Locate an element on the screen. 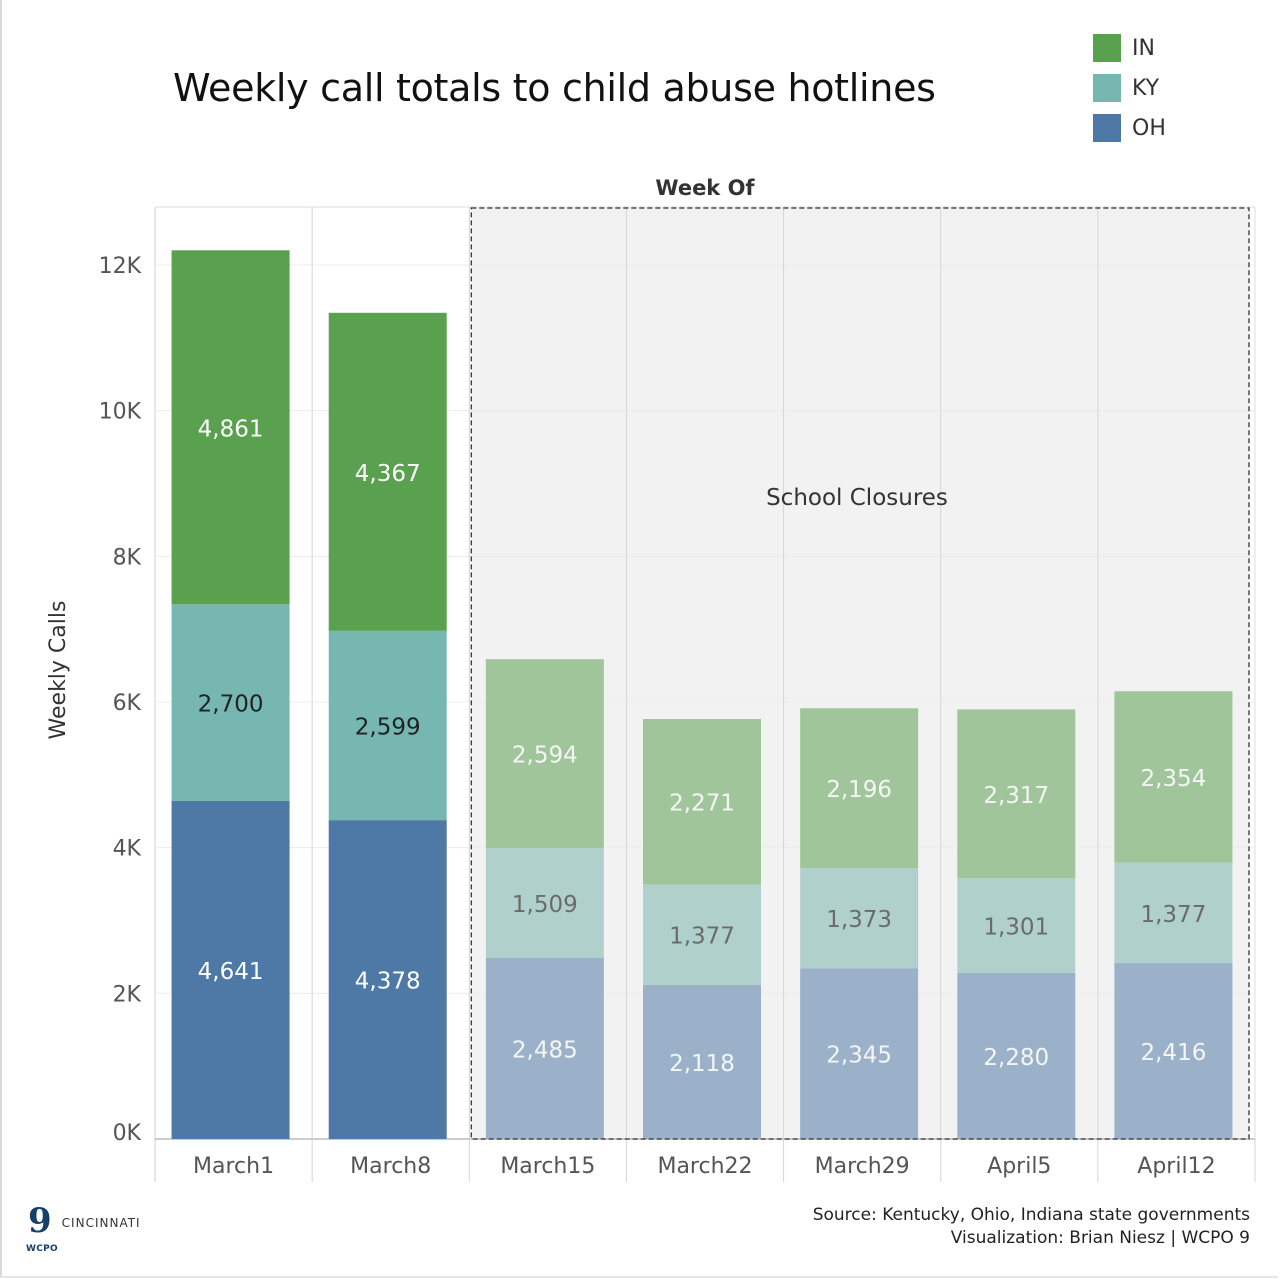  data-label-OH: 2,345 is located at coordinates (859, 1056).